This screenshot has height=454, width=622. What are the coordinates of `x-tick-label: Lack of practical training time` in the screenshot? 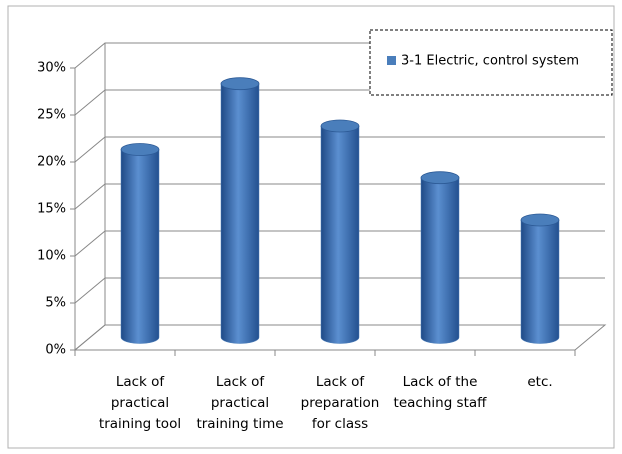 It's located at (240, 403).